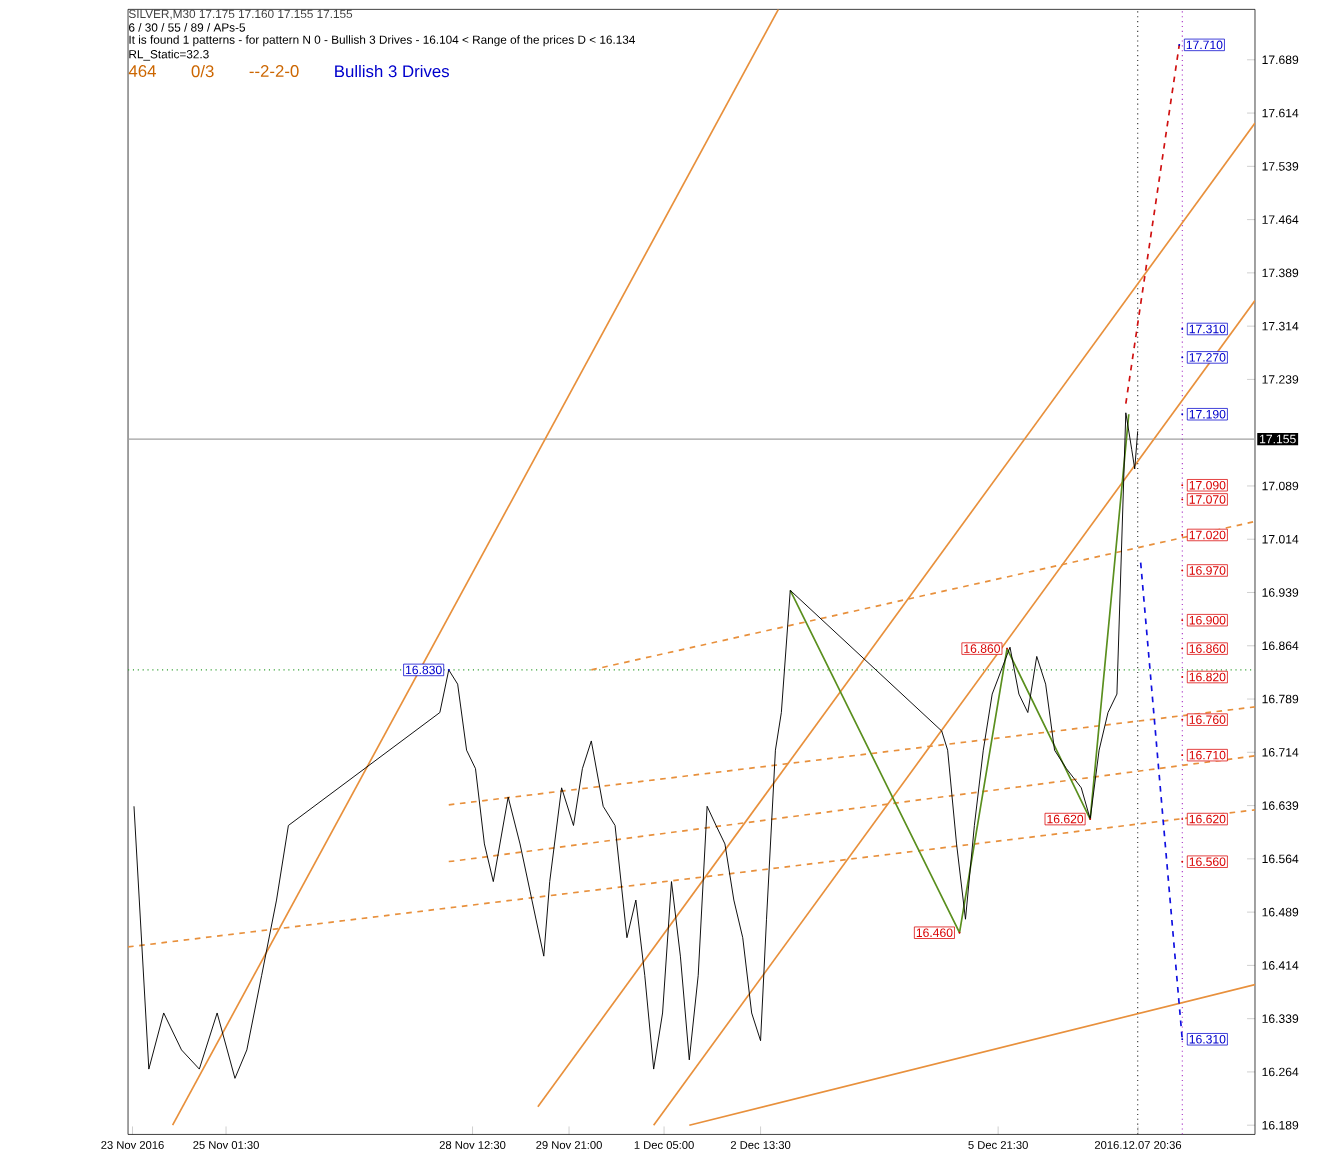  I want to click on annotation: --2-2-0, so click(274, 71).